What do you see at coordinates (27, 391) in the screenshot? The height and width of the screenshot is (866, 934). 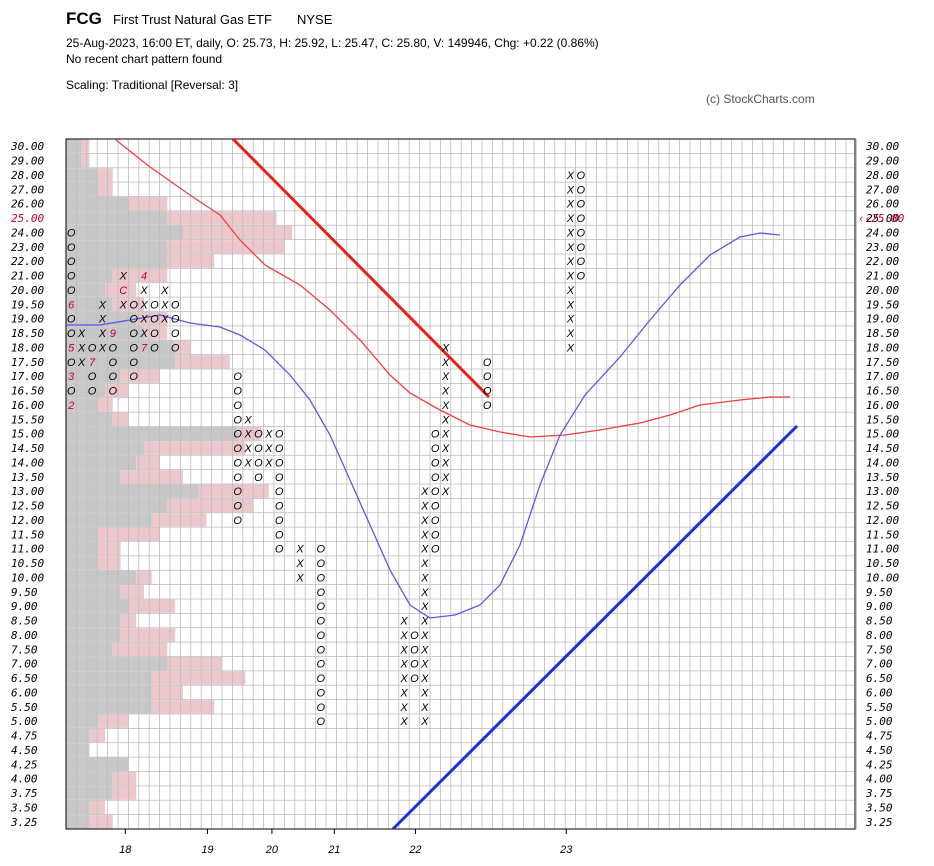 I see `price-label-left: 16.50` at bounding box center [27, 391].